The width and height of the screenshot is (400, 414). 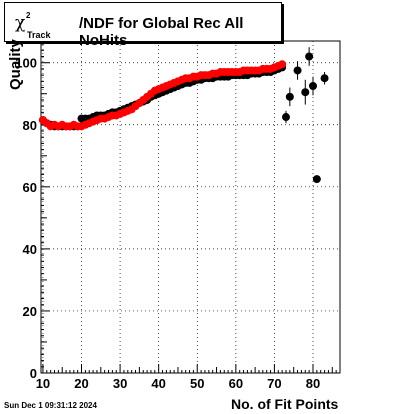 I want to click on title-superscript: 2, so click(x=28, y=15).